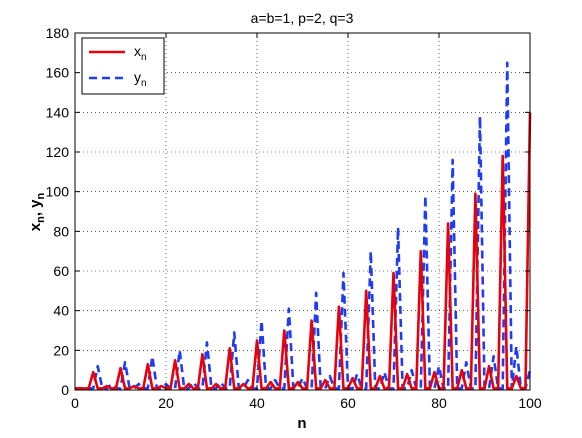  I want to click on y-tick-label: 100, so click(58, 192).